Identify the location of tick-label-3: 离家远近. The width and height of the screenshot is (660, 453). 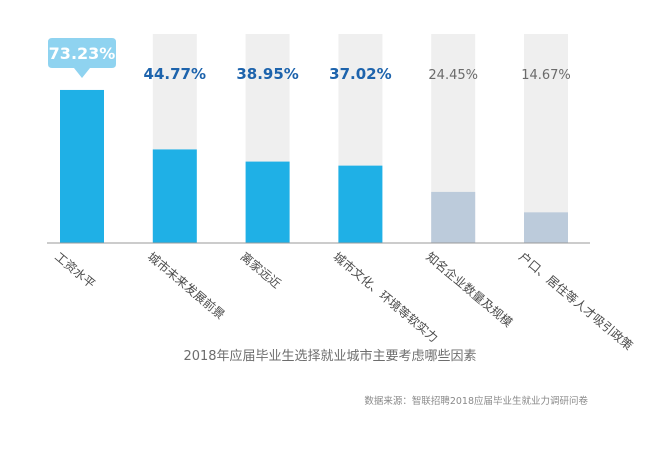
(261, 270).